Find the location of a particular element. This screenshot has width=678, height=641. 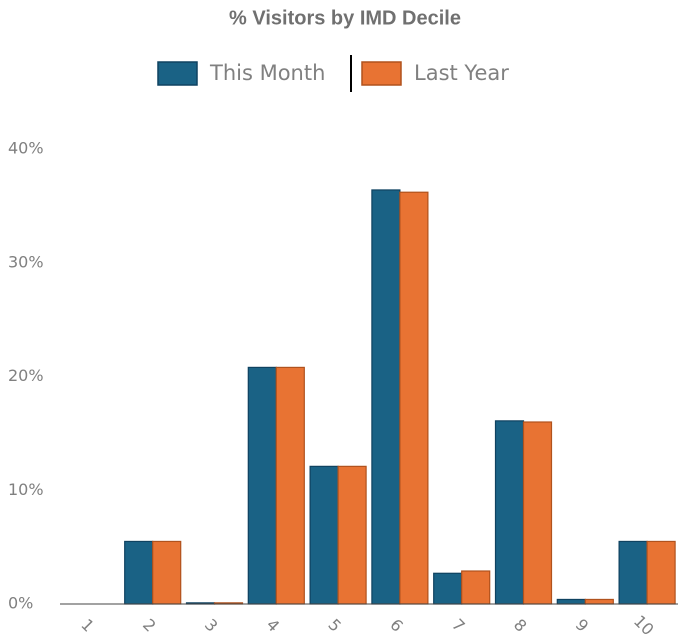

x-tick-label: 5 is located at coordinates (334, 625).